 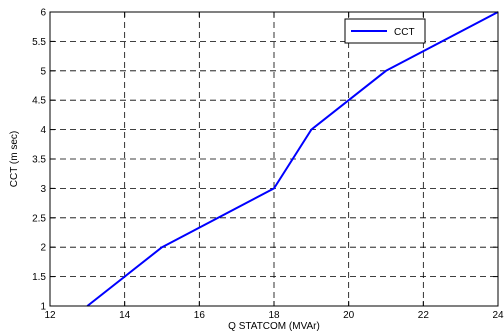 What do you see at coordinates (43, 71) in the screenshot?
I see `y-tick-label: 5` at bounding box center [43, 71].